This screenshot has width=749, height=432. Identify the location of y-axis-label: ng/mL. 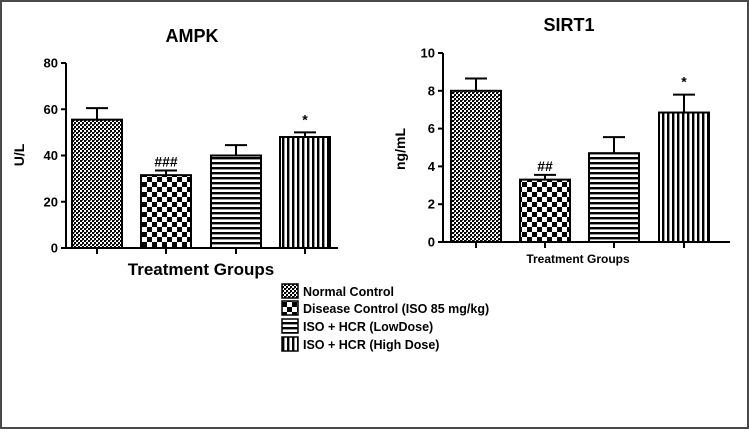
(400, 149).